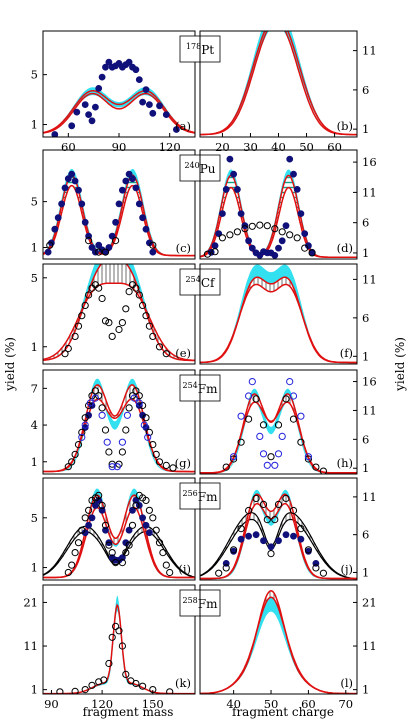 The width and height of the screenshot is (415, 727). I want to click on y-tick-label: 7, so click(34, 388).